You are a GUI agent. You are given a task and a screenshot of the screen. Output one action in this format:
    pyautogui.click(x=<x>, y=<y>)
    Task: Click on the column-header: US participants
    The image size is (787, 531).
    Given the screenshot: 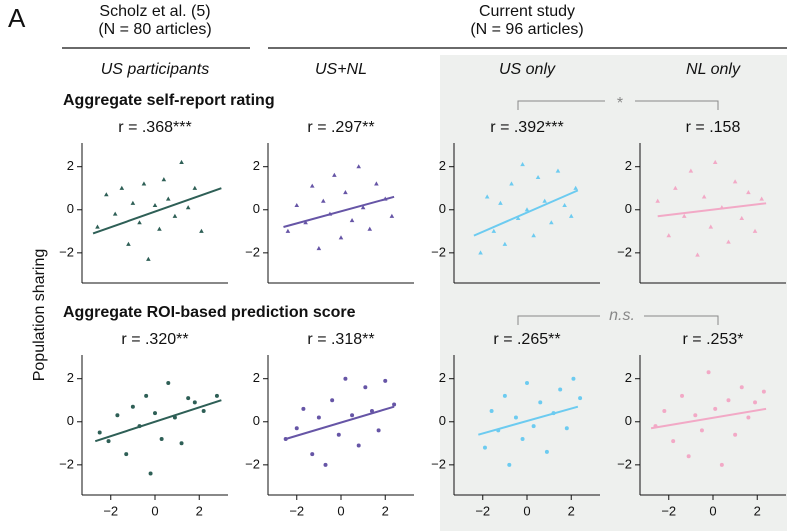 What is the action you would take?
    pyautogui.click(x=155, y=69)
    